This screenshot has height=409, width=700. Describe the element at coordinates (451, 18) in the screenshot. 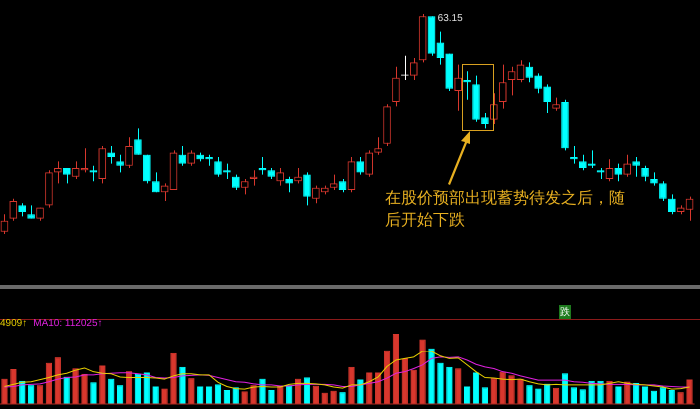

I see `annotation: 63.15` at that location.